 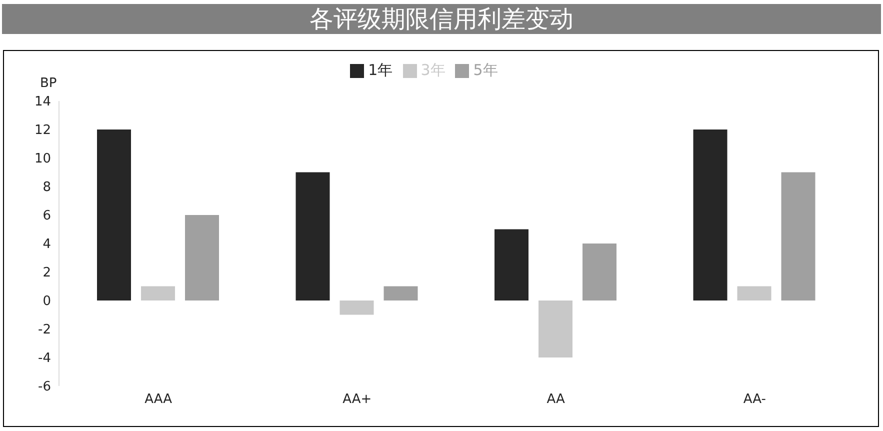 What do you see at coordinates (380, 70) in the screenshot?
I see `legend-label: 1年` at bounding box center [380, 70].